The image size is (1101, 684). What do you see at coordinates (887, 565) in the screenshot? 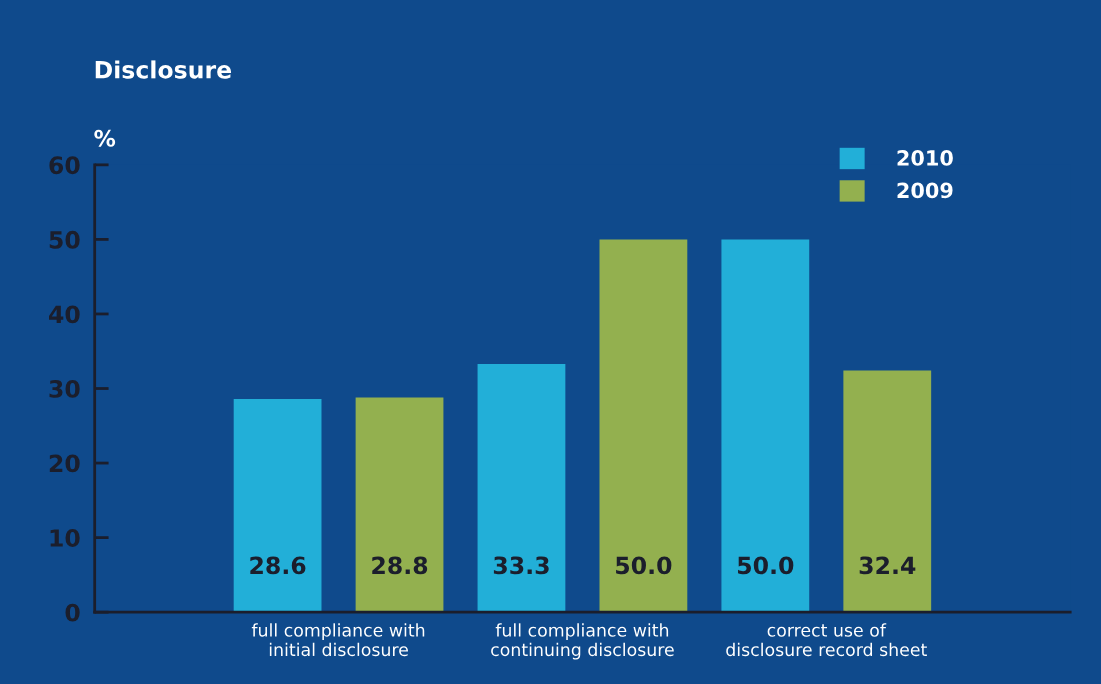
I see `data-label: 32.4` at bounding box center [887, 565].